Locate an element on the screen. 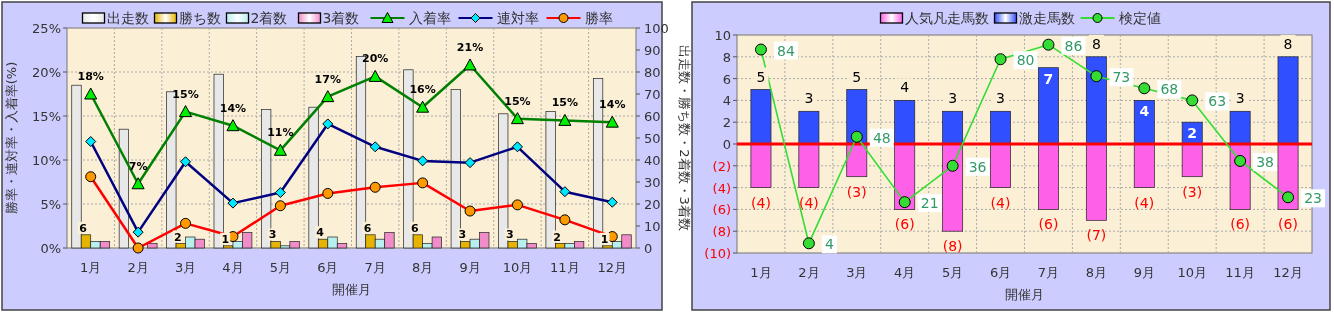 Image resolution: width=1334 pixels, height=314 pixels. x-tick-label: 5月 is located at coordinates (952, 272).